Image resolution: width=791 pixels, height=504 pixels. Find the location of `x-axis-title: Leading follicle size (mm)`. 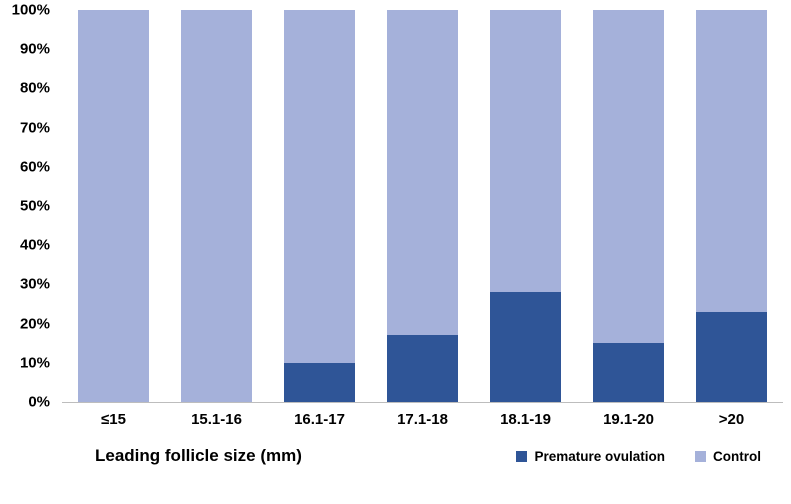

x-axis-title: Leading follicle size (mm) is located at coordinates (198, 455).